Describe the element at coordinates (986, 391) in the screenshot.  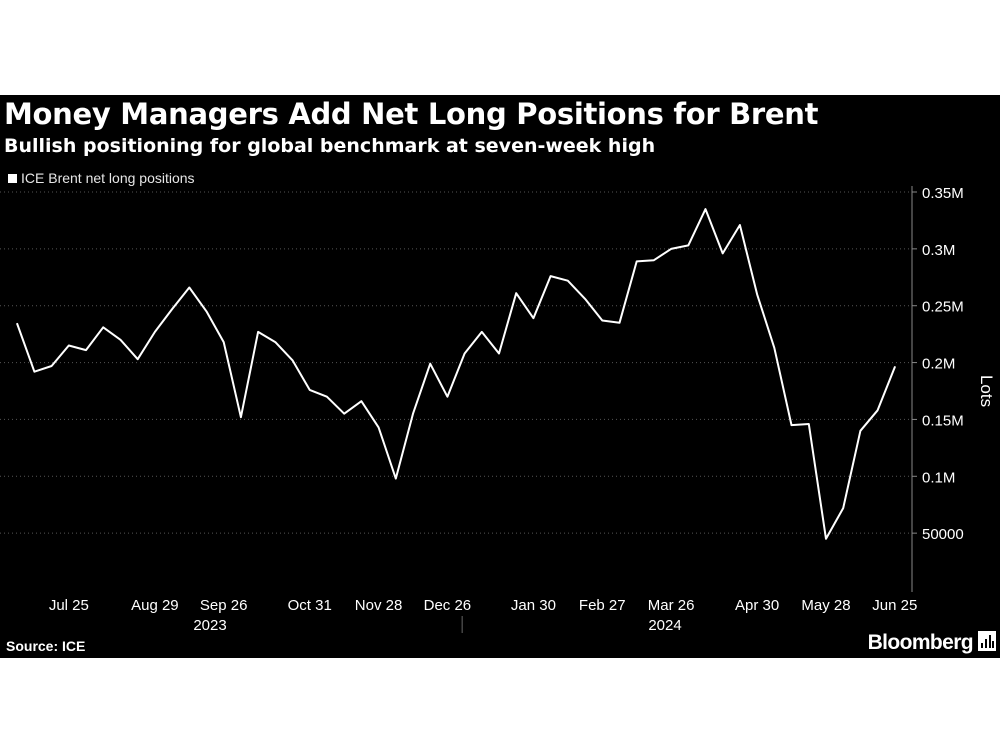
I see `y-axis-title: Lots` at that location.